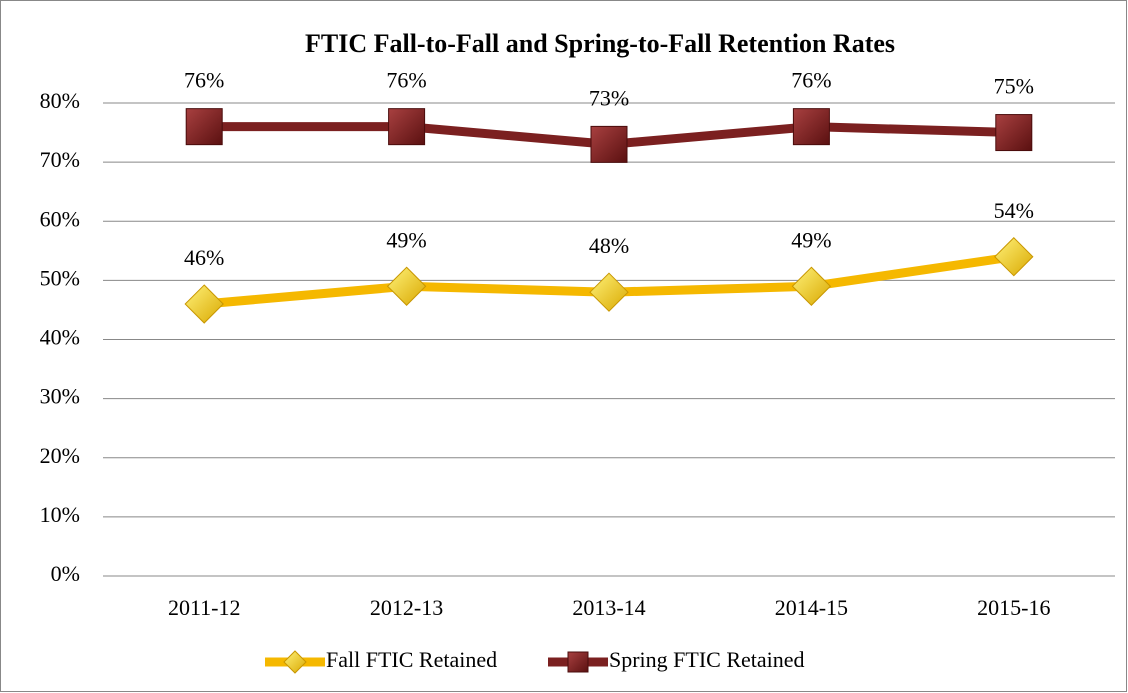 The image size is (1128, 693). I want to click on y-tick-label: 30%, so click(60, 396).